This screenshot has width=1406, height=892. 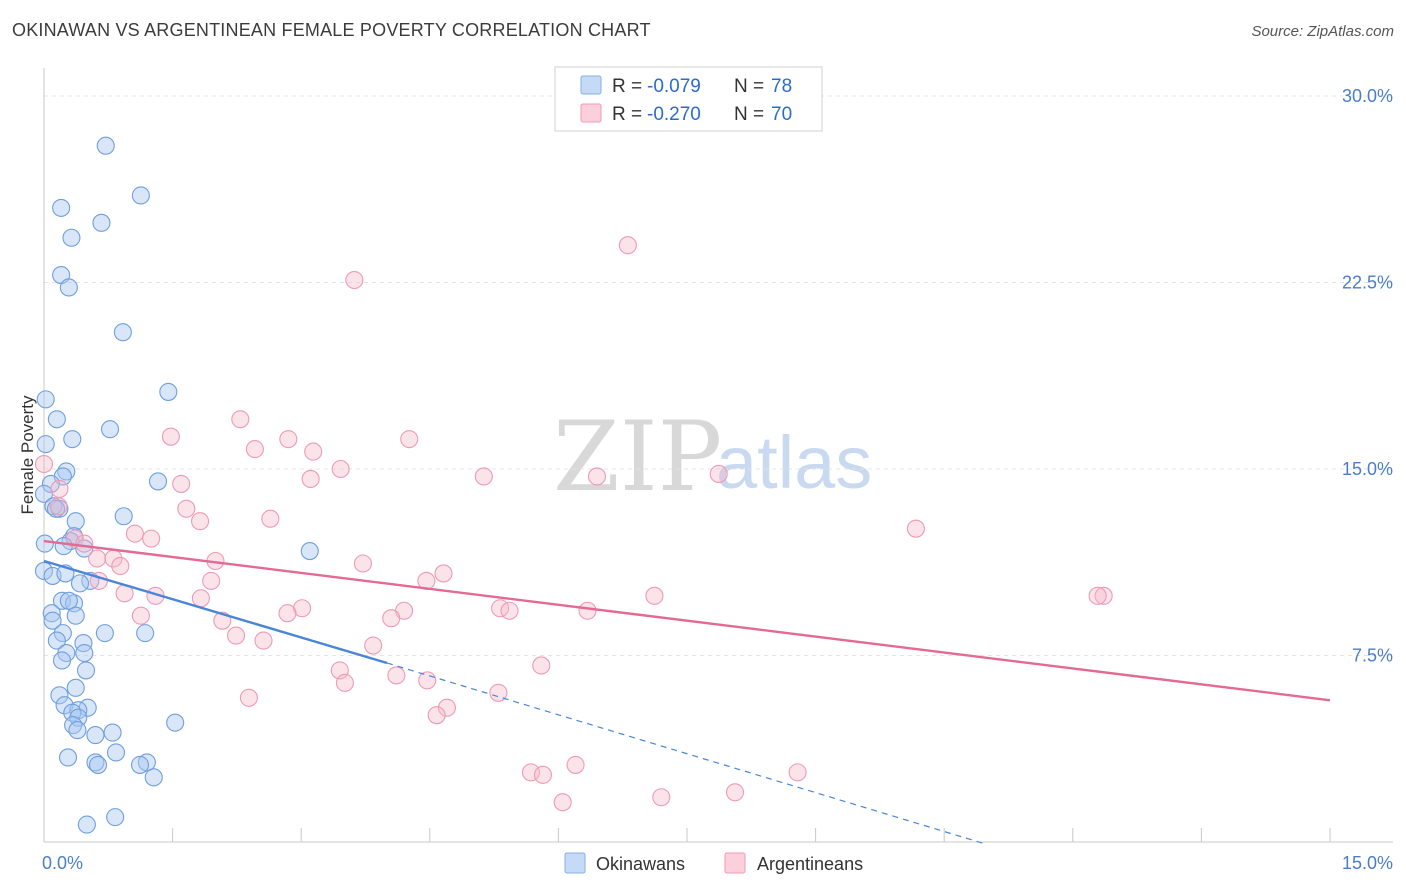 What do you see at coordinates (1372, 656) in the screenshot?
I see `y-tick-label-0: 7.5%` at bounding box center [1372, 656].